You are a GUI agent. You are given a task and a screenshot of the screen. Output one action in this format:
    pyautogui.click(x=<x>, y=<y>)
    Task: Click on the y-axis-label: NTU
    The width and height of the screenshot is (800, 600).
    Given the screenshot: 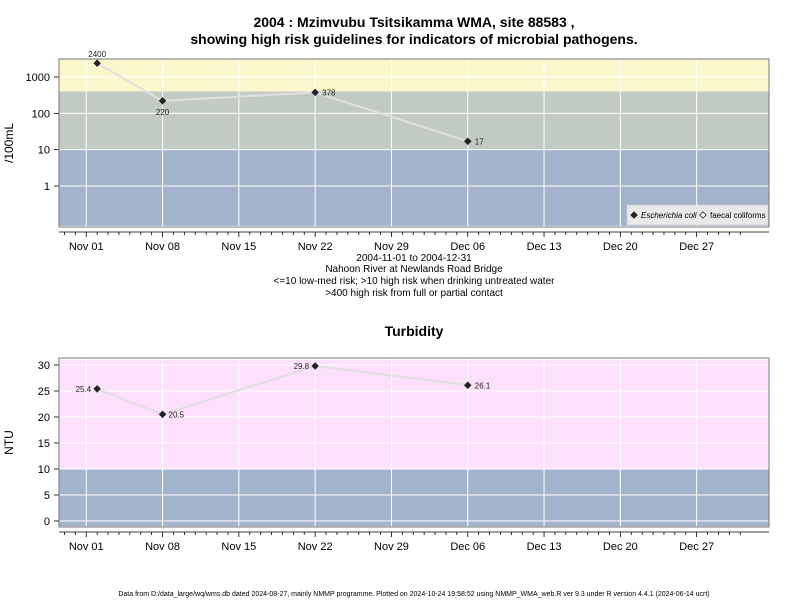 What is the action you would take?
    pyautogui.click(x=9, y=442)
    